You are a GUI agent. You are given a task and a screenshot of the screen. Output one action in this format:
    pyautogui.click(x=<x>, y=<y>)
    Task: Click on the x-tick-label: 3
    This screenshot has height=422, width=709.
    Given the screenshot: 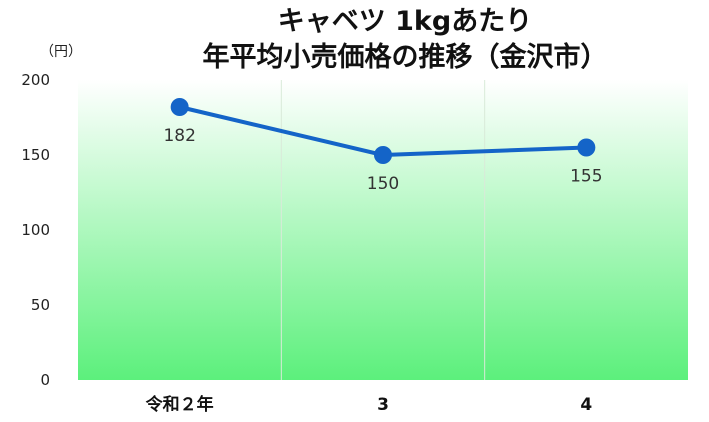 What is the action you would take?
    pyautogui.click(x=383, y=405)
    